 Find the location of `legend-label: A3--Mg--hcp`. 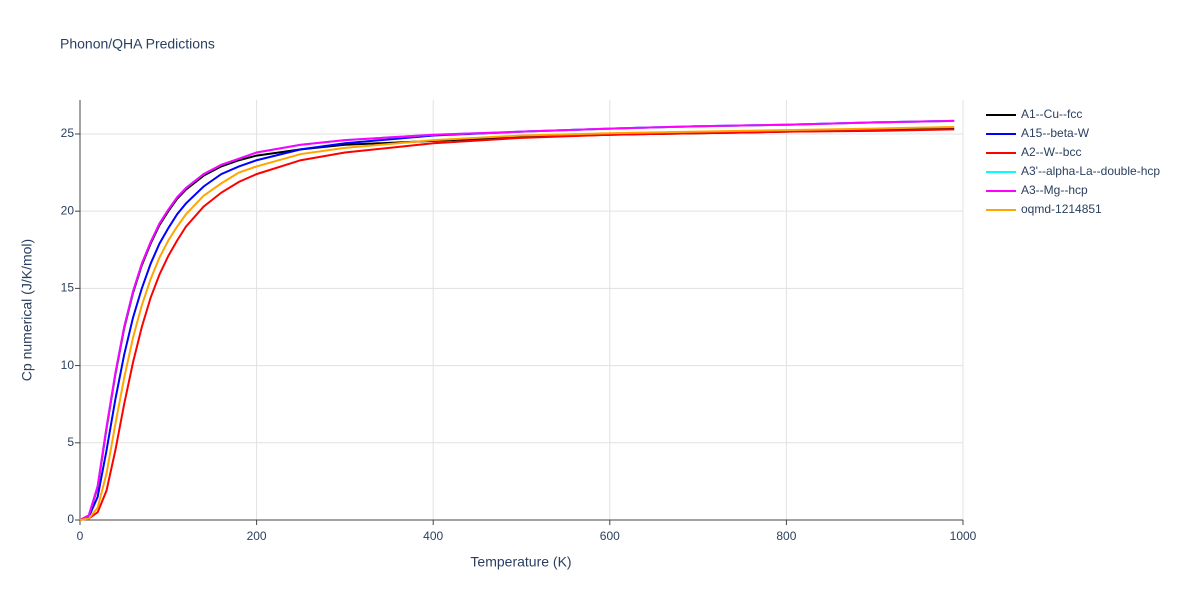

legend-label: A3--Mg--hcp is located at coordinates (1054, 190).